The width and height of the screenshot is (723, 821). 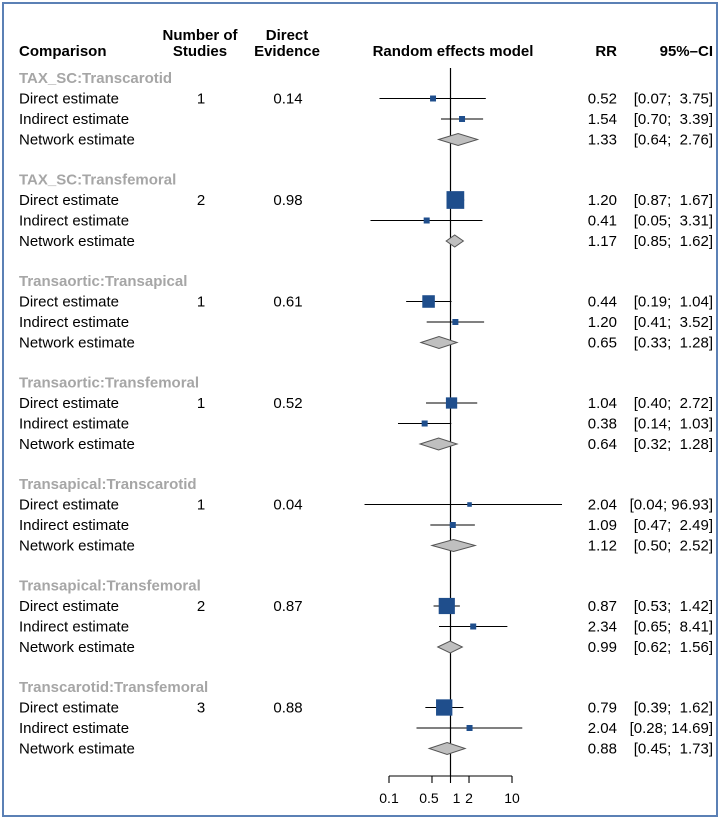 I want to click on group-label: TAX_SC:Transcarotid, so click(x=95, y=78).